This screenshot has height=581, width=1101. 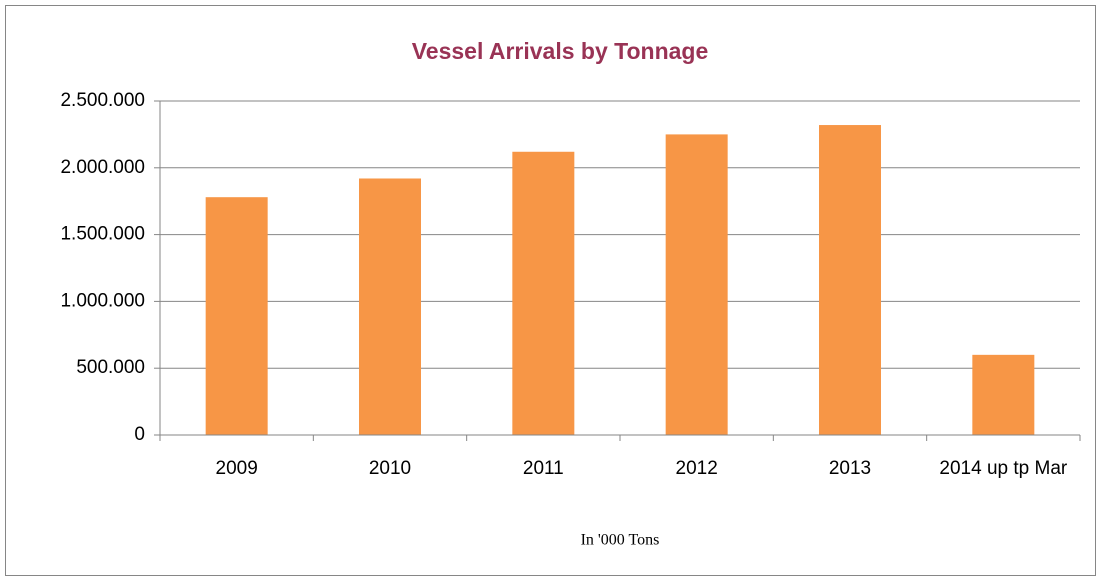 What do you see at coordinates (102, 100) in the screenshot?
I see `y-tick-label: 2.500.000` at bounding box center [102, 100].